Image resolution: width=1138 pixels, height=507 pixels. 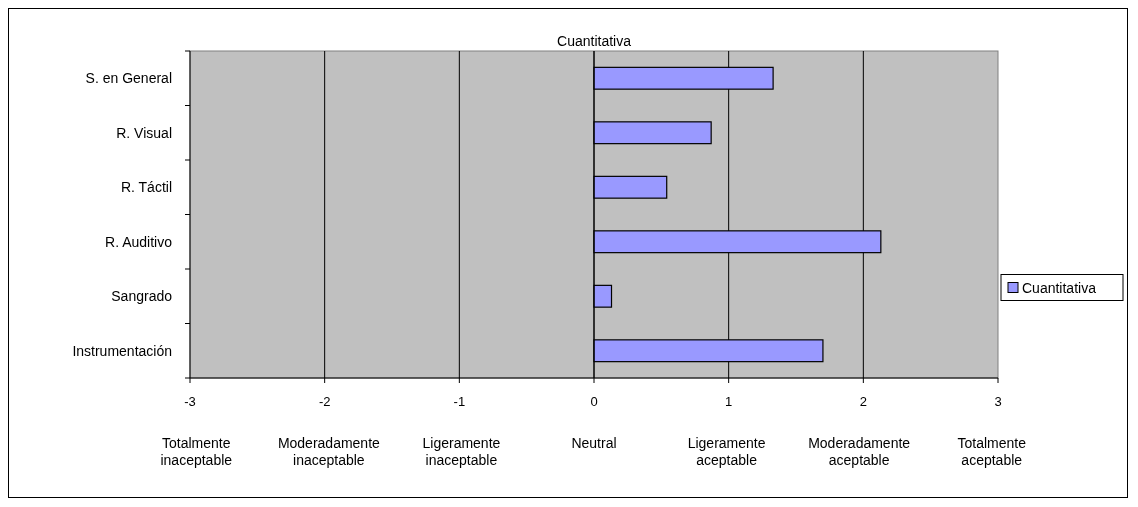 What do you see at coordinates (196, 451) in the screenshot?
I see `text: Totalmente inaceptable` at bounding box center [196, 451].